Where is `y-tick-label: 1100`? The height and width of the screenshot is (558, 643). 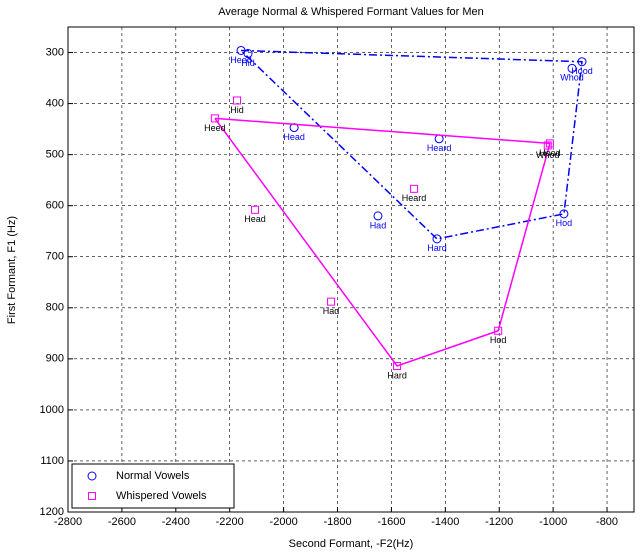 y-tick-label: 1100 is located at coordinates (52, 461).